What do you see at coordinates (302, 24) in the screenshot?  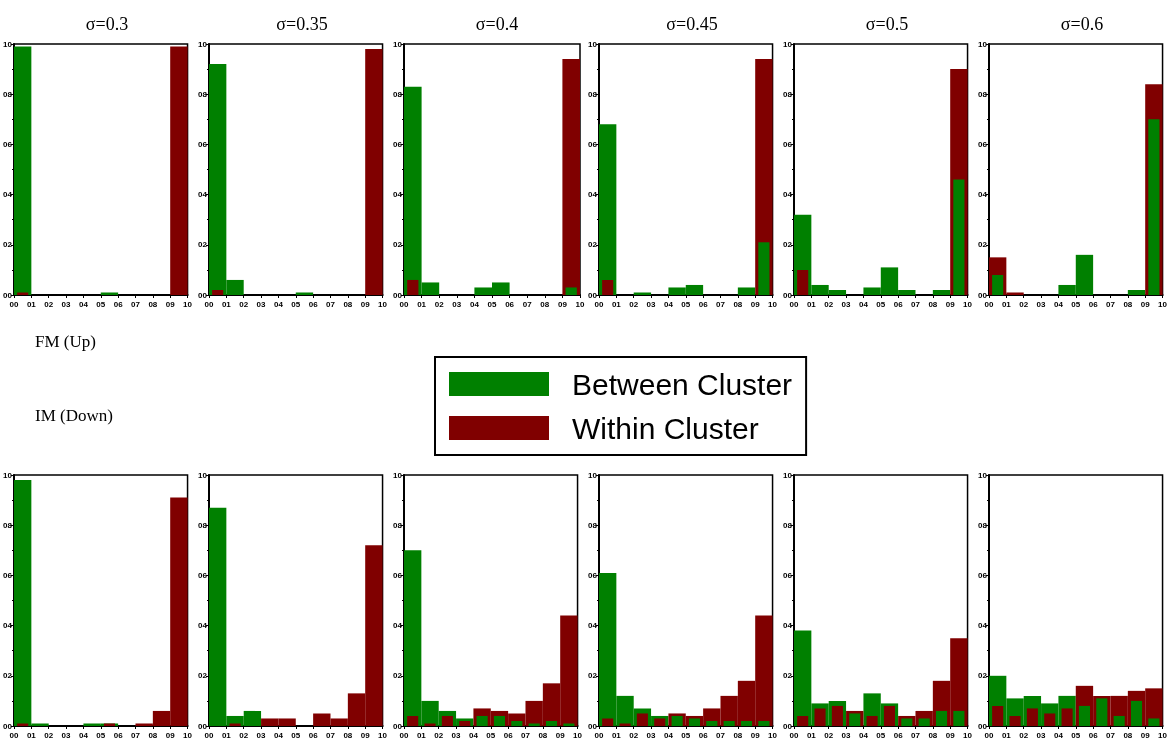 I see `chart-title: σ=0.35` at bounding box center [302, 24].